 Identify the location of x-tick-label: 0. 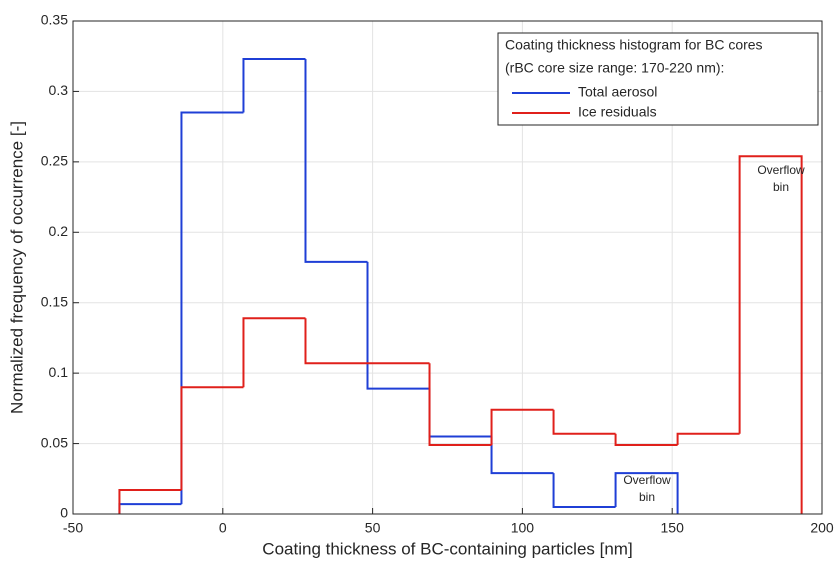
(223, 528).